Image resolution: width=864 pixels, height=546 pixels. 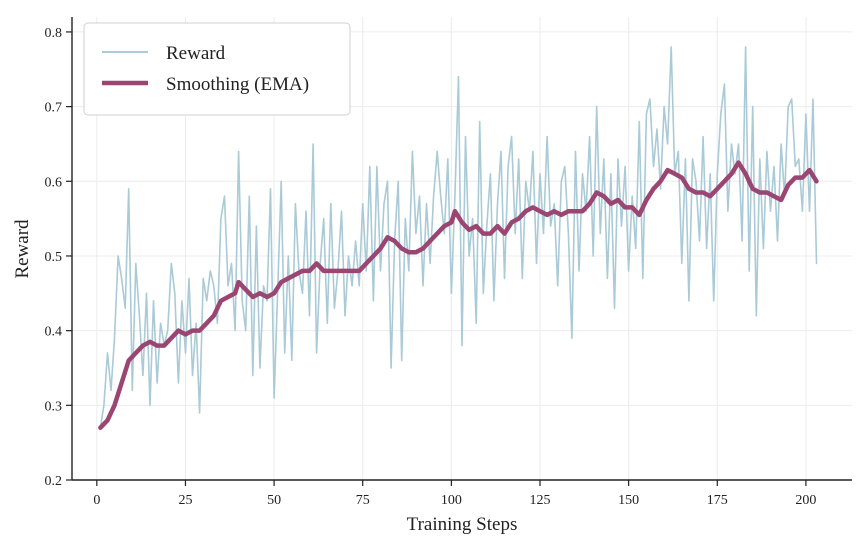 I want to click on x-axis-title: Training Steps, so click(x=462, y=524).